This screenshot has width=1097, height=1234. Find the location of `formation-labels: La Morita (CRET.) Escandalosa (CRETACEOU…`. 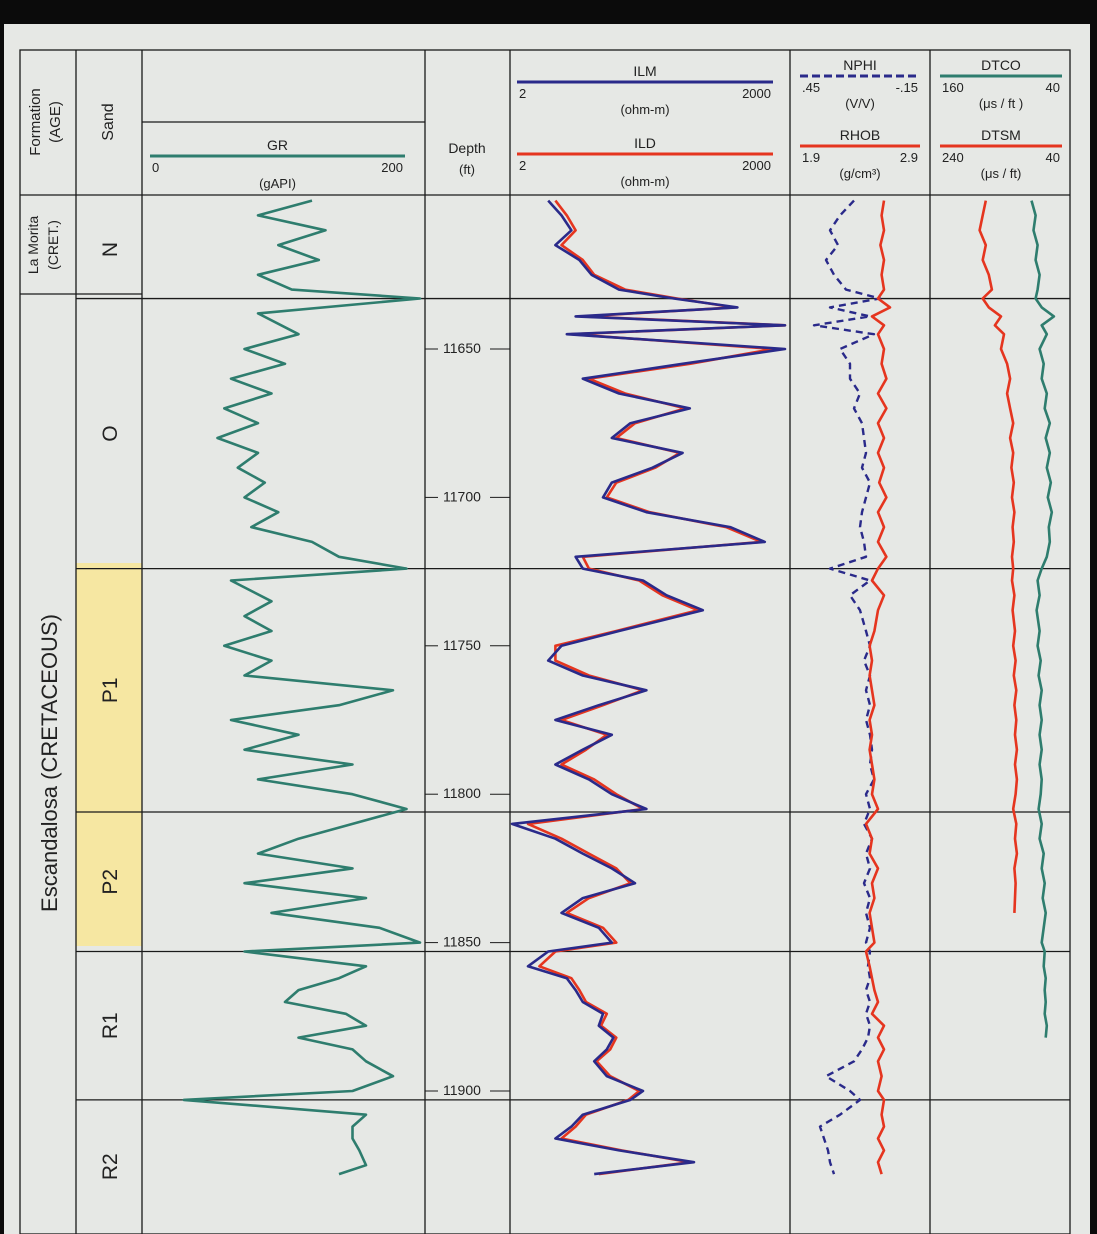

formation-labels: La Morita (CRET.) Escandalosa (CRETACEOU… is located at coordinates (43, 564).